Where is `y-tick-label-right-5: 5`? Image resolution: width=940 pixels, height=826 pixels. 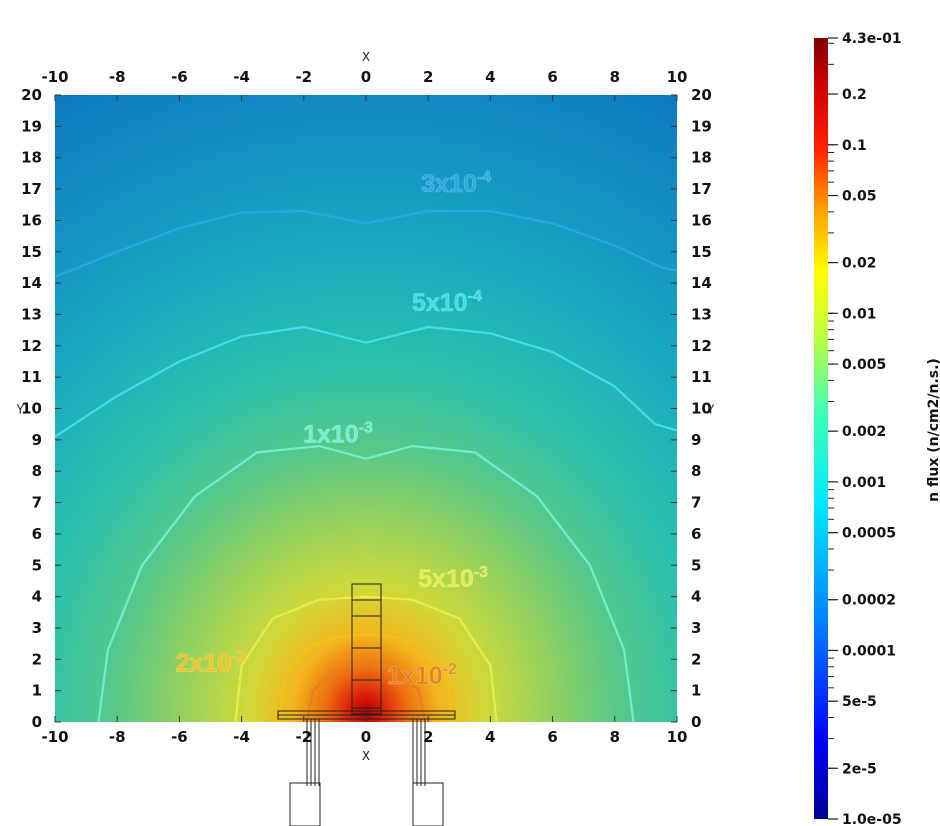
y-tick-label-right-5: 5 is located at coordinates (696, 565).